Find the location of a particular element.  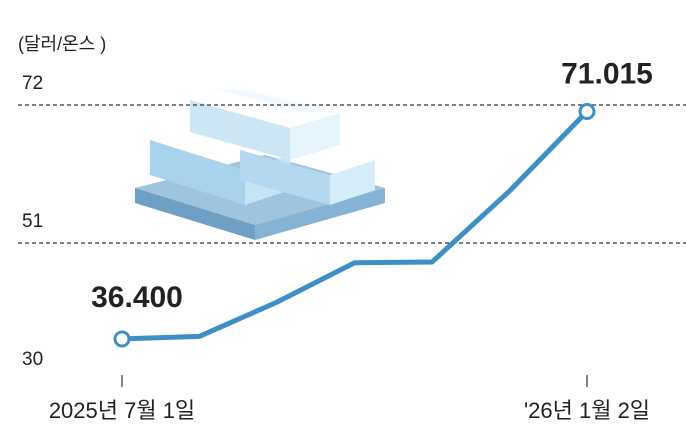

value-label: 71.015 is located at coordinates (607, 73).